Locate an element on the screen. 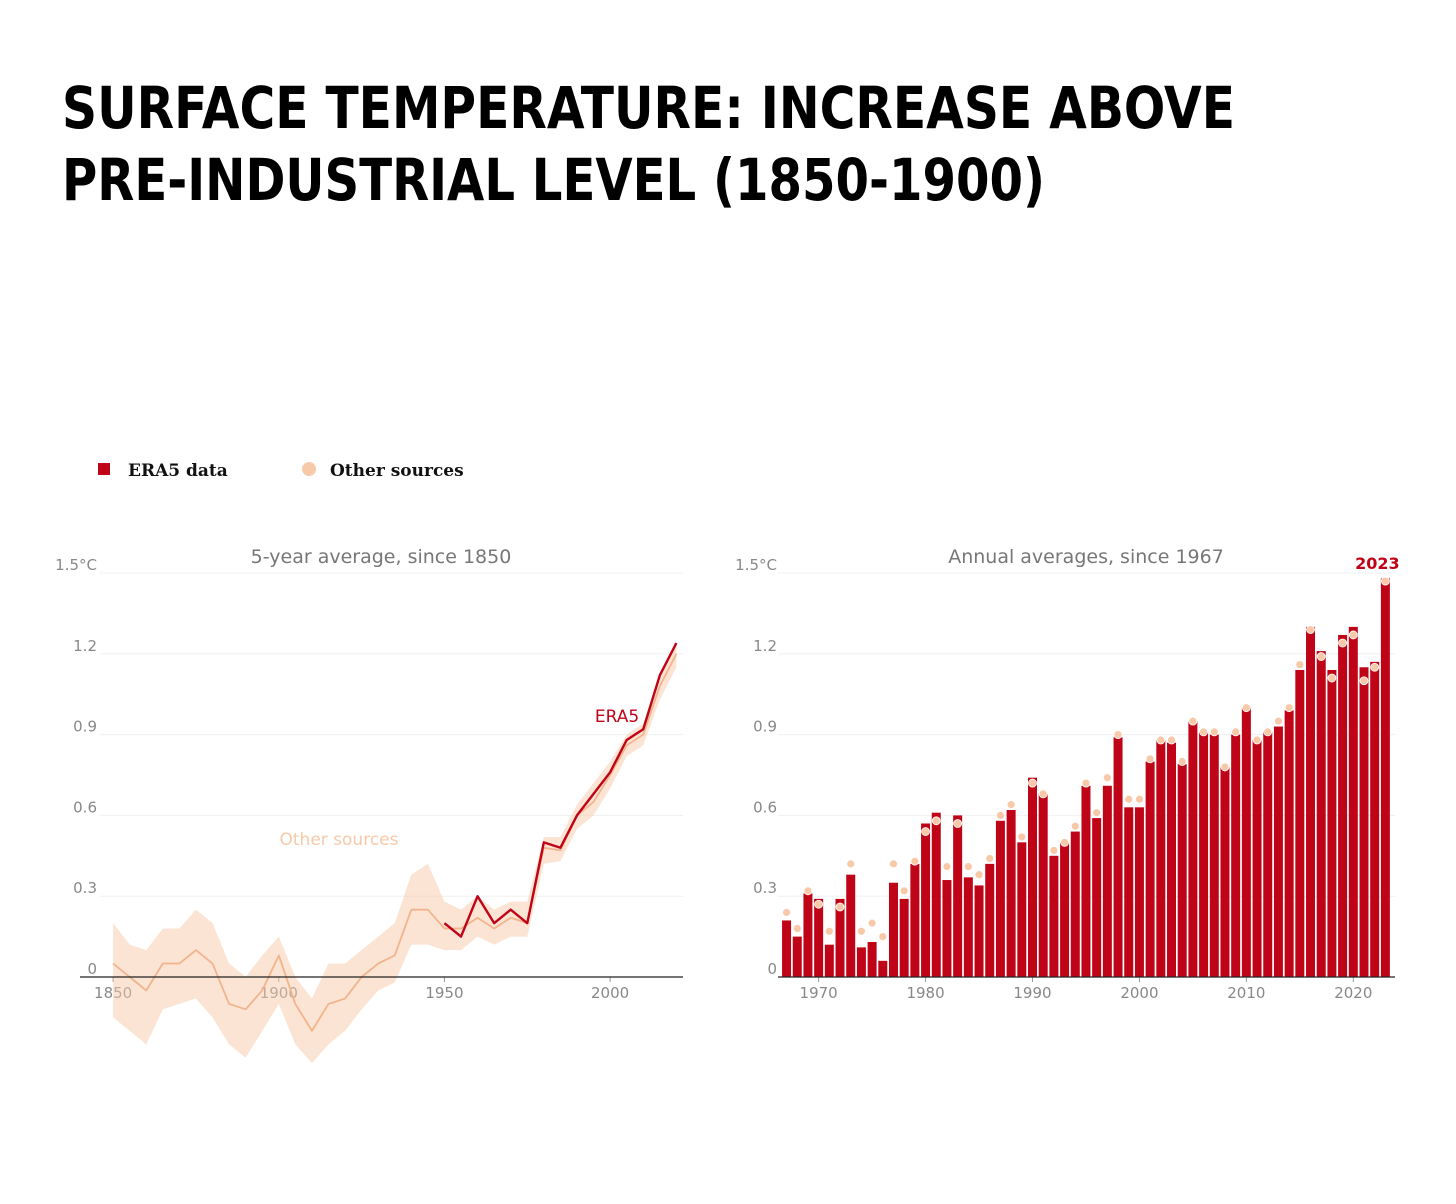 Image resolution: width=1456 pixels, height=1204 pixels. x-tick-label: 2020 is located at coordinates (1353, 993).